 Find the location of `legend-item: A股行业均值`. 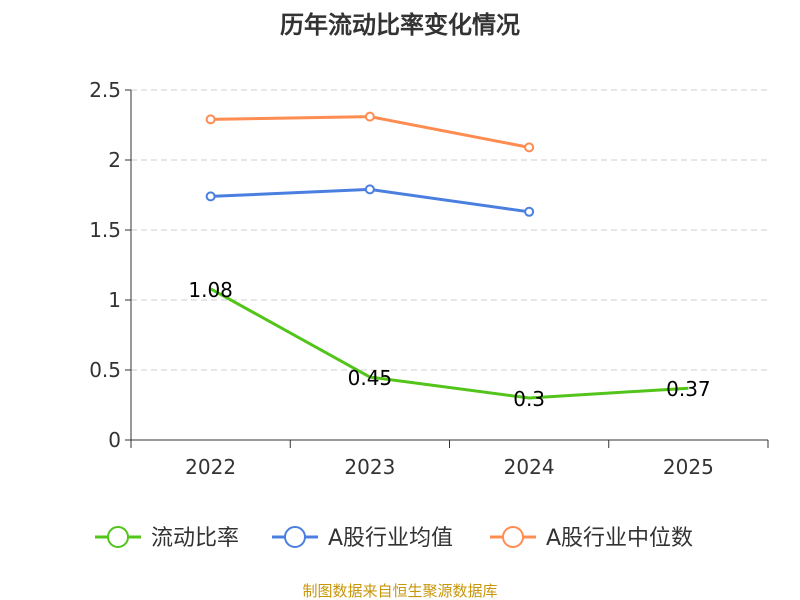

legend-item: A股行业均值 is located at coordinates (362, 538).